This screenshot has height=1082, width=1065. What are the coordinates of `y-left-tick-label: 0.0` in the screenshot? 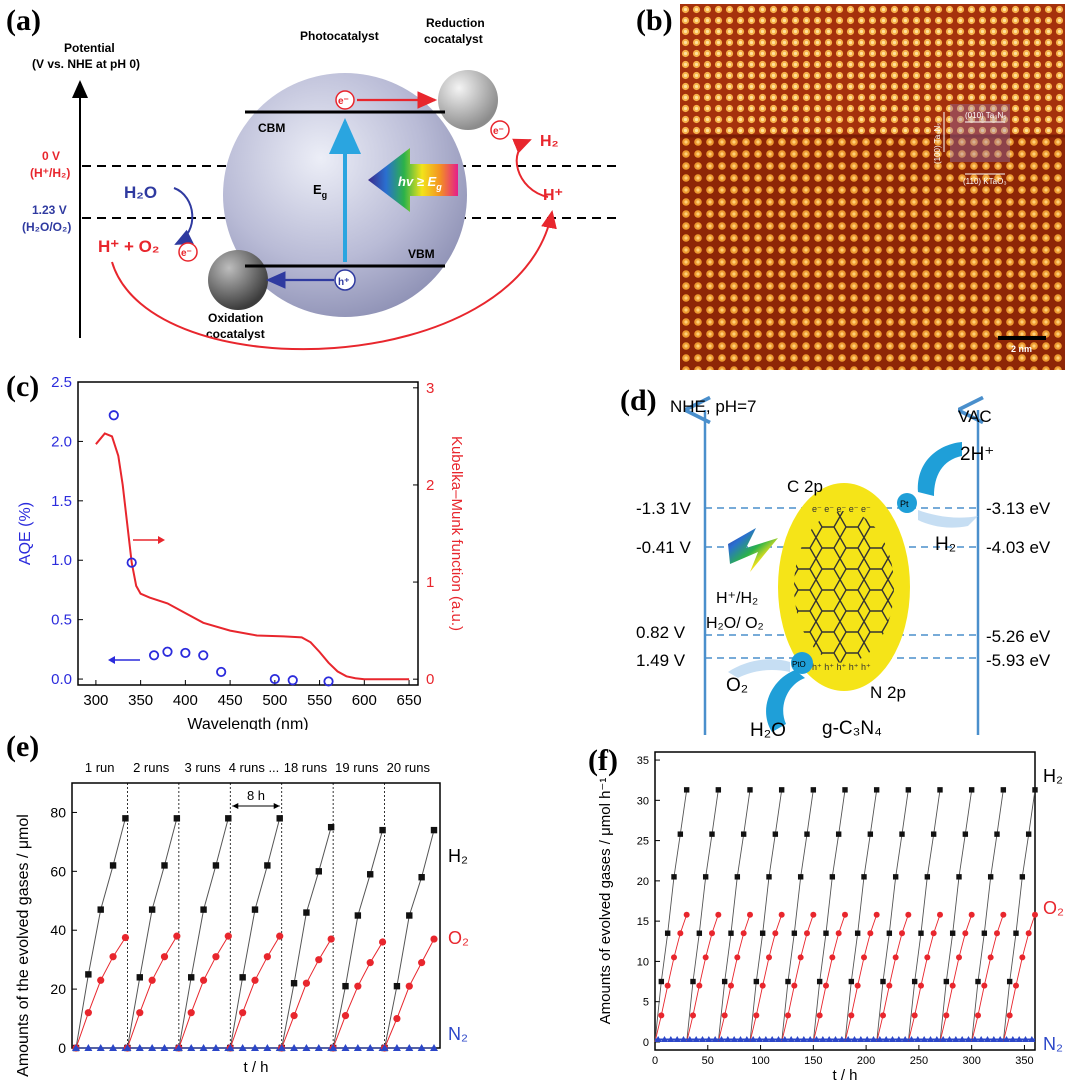 It's located at (61, 679).